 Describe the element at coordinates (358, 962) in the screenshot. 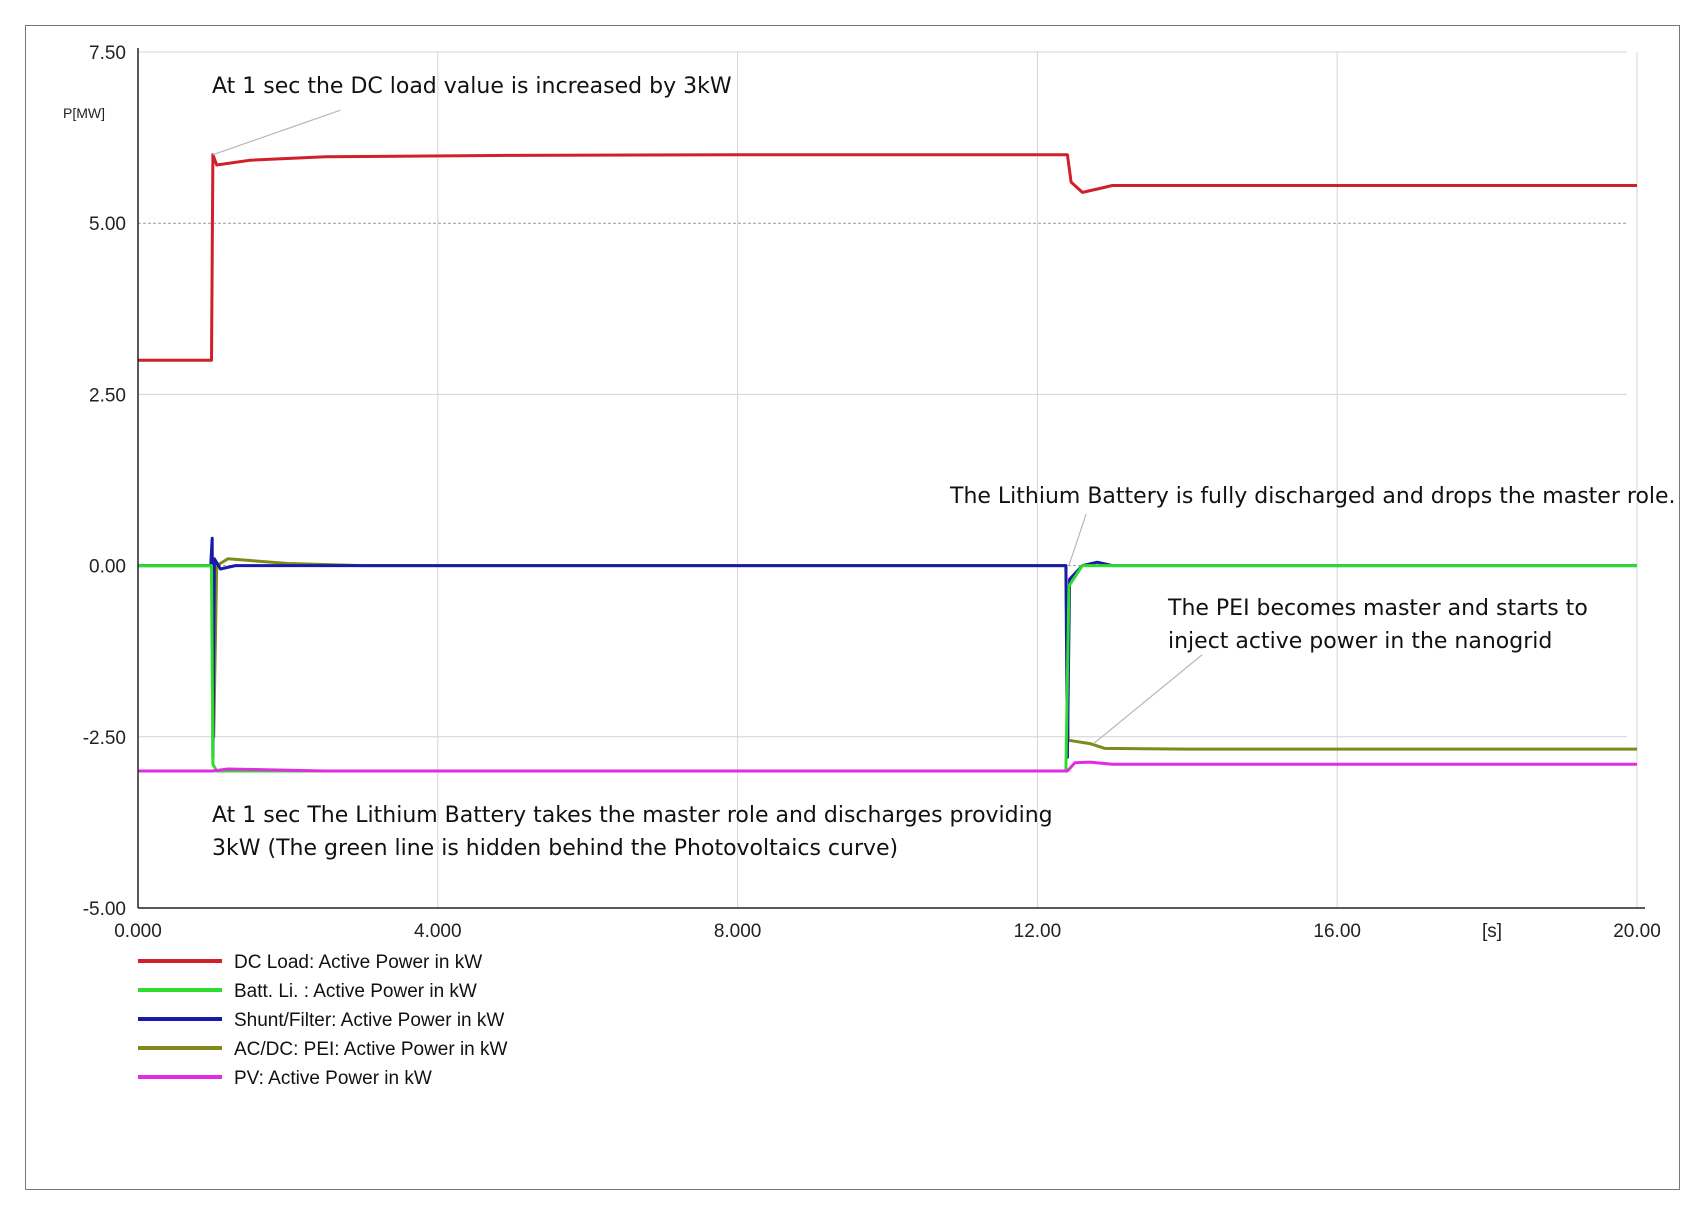

I see `legend-label: DC Load: Active Power in kW` at that location.